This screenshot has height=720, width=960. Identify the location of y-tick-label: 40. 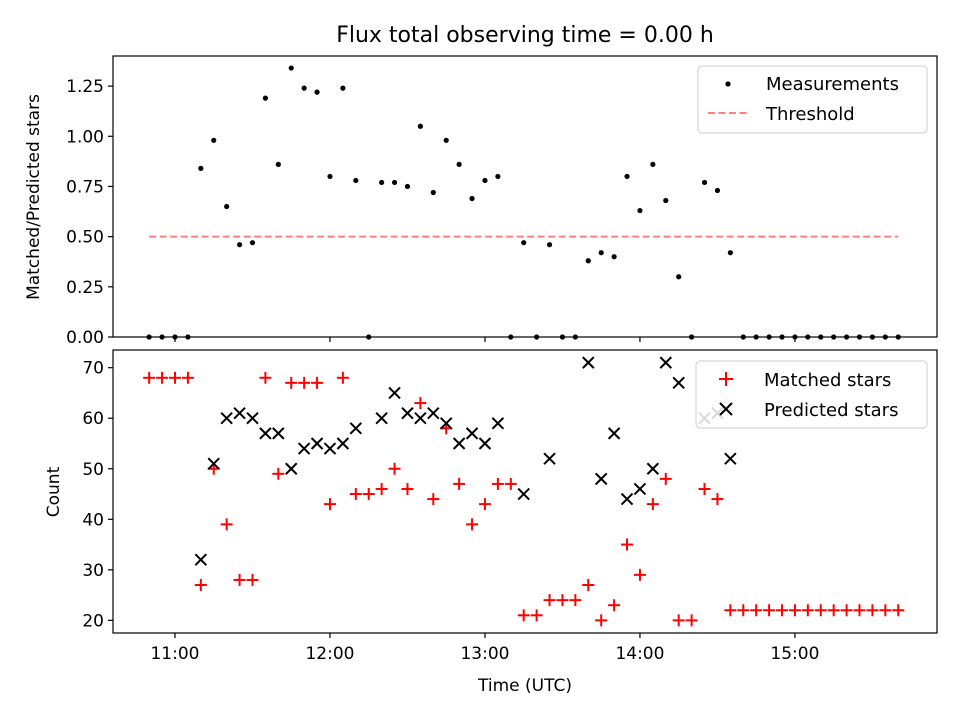
(93, 520).